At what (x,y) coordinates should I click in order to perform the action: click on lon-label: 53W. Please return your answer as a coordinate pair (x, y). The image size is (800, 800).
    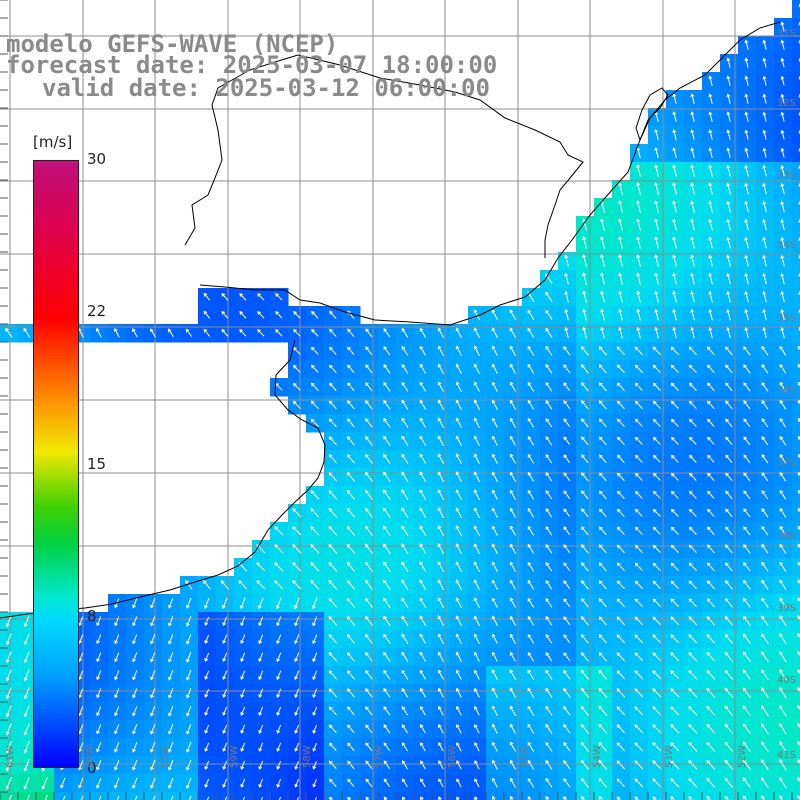
    Looking at the image, I should click on (669, 756).